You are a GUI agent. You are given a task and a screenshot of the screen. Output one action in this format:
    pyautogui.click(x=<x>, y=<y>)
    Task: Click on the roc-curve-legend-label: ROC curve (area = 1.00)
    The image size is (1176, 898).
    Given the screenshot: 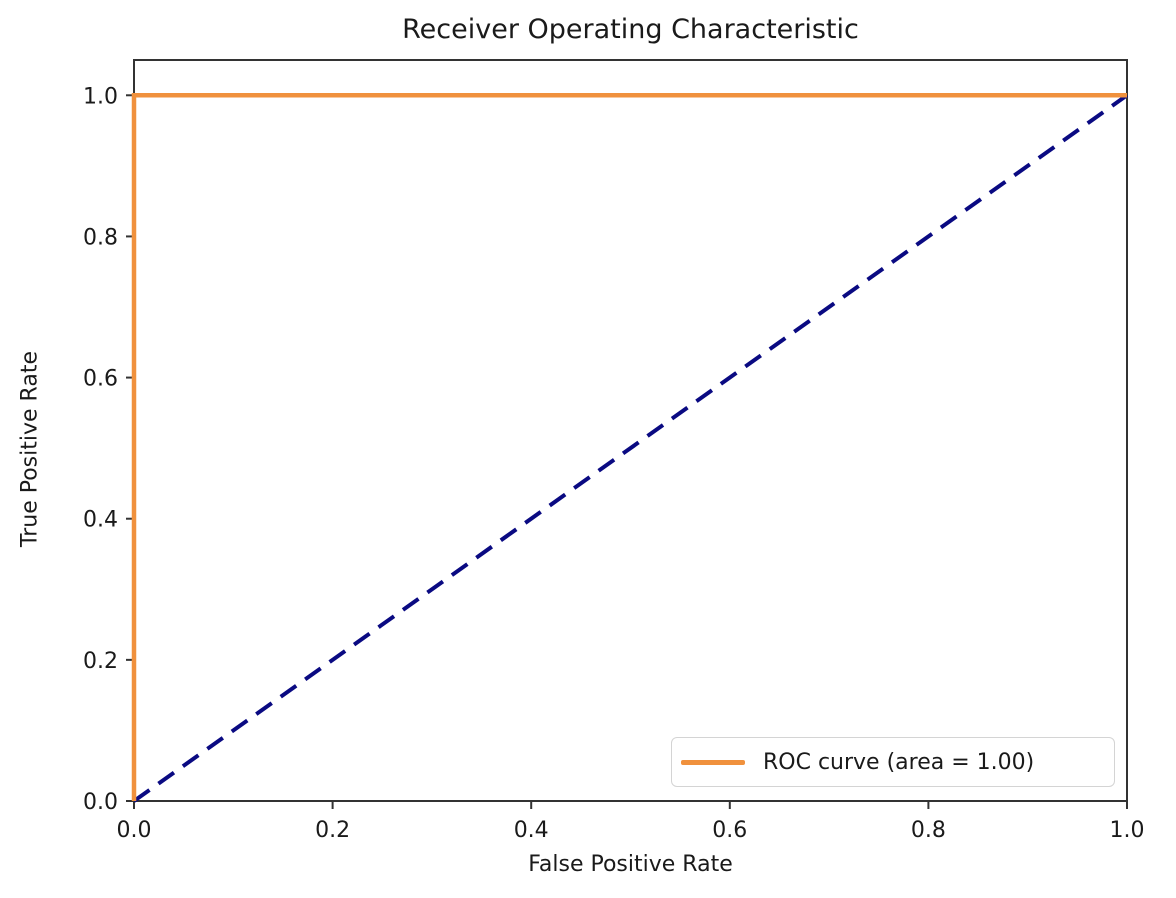 What is the action you would take?
    pyautogui.click(x=899, y=762)
    